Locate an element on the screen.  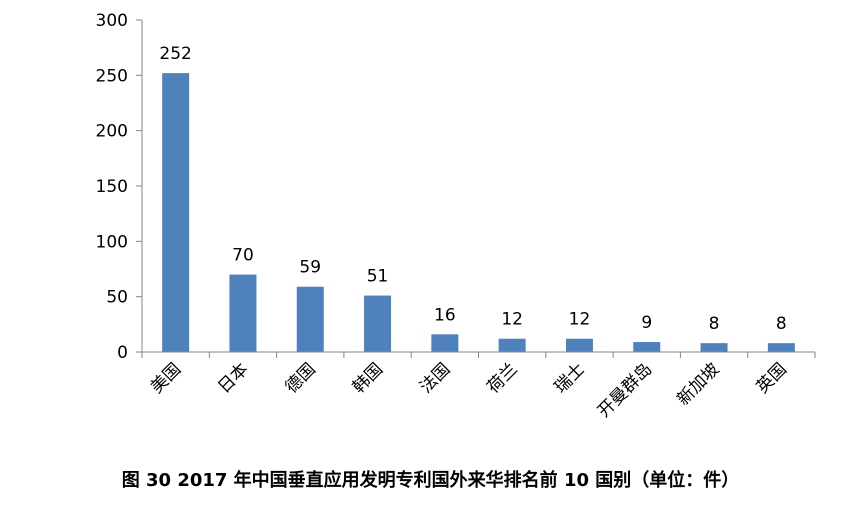
y-axis: 0 50 100 150 200 250 300 is located at coordinates (119, 187).